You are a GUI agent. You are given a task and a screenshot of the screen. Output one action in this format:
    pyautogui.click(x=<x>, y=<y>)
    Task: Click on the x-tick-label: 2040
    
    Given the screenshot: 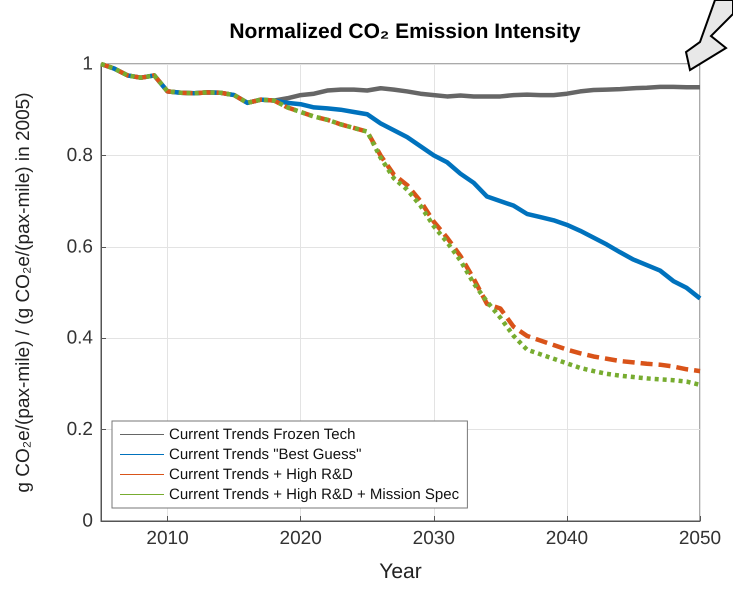 What is the action you would take?
    pyautogui.click(x=567, y=538)
    